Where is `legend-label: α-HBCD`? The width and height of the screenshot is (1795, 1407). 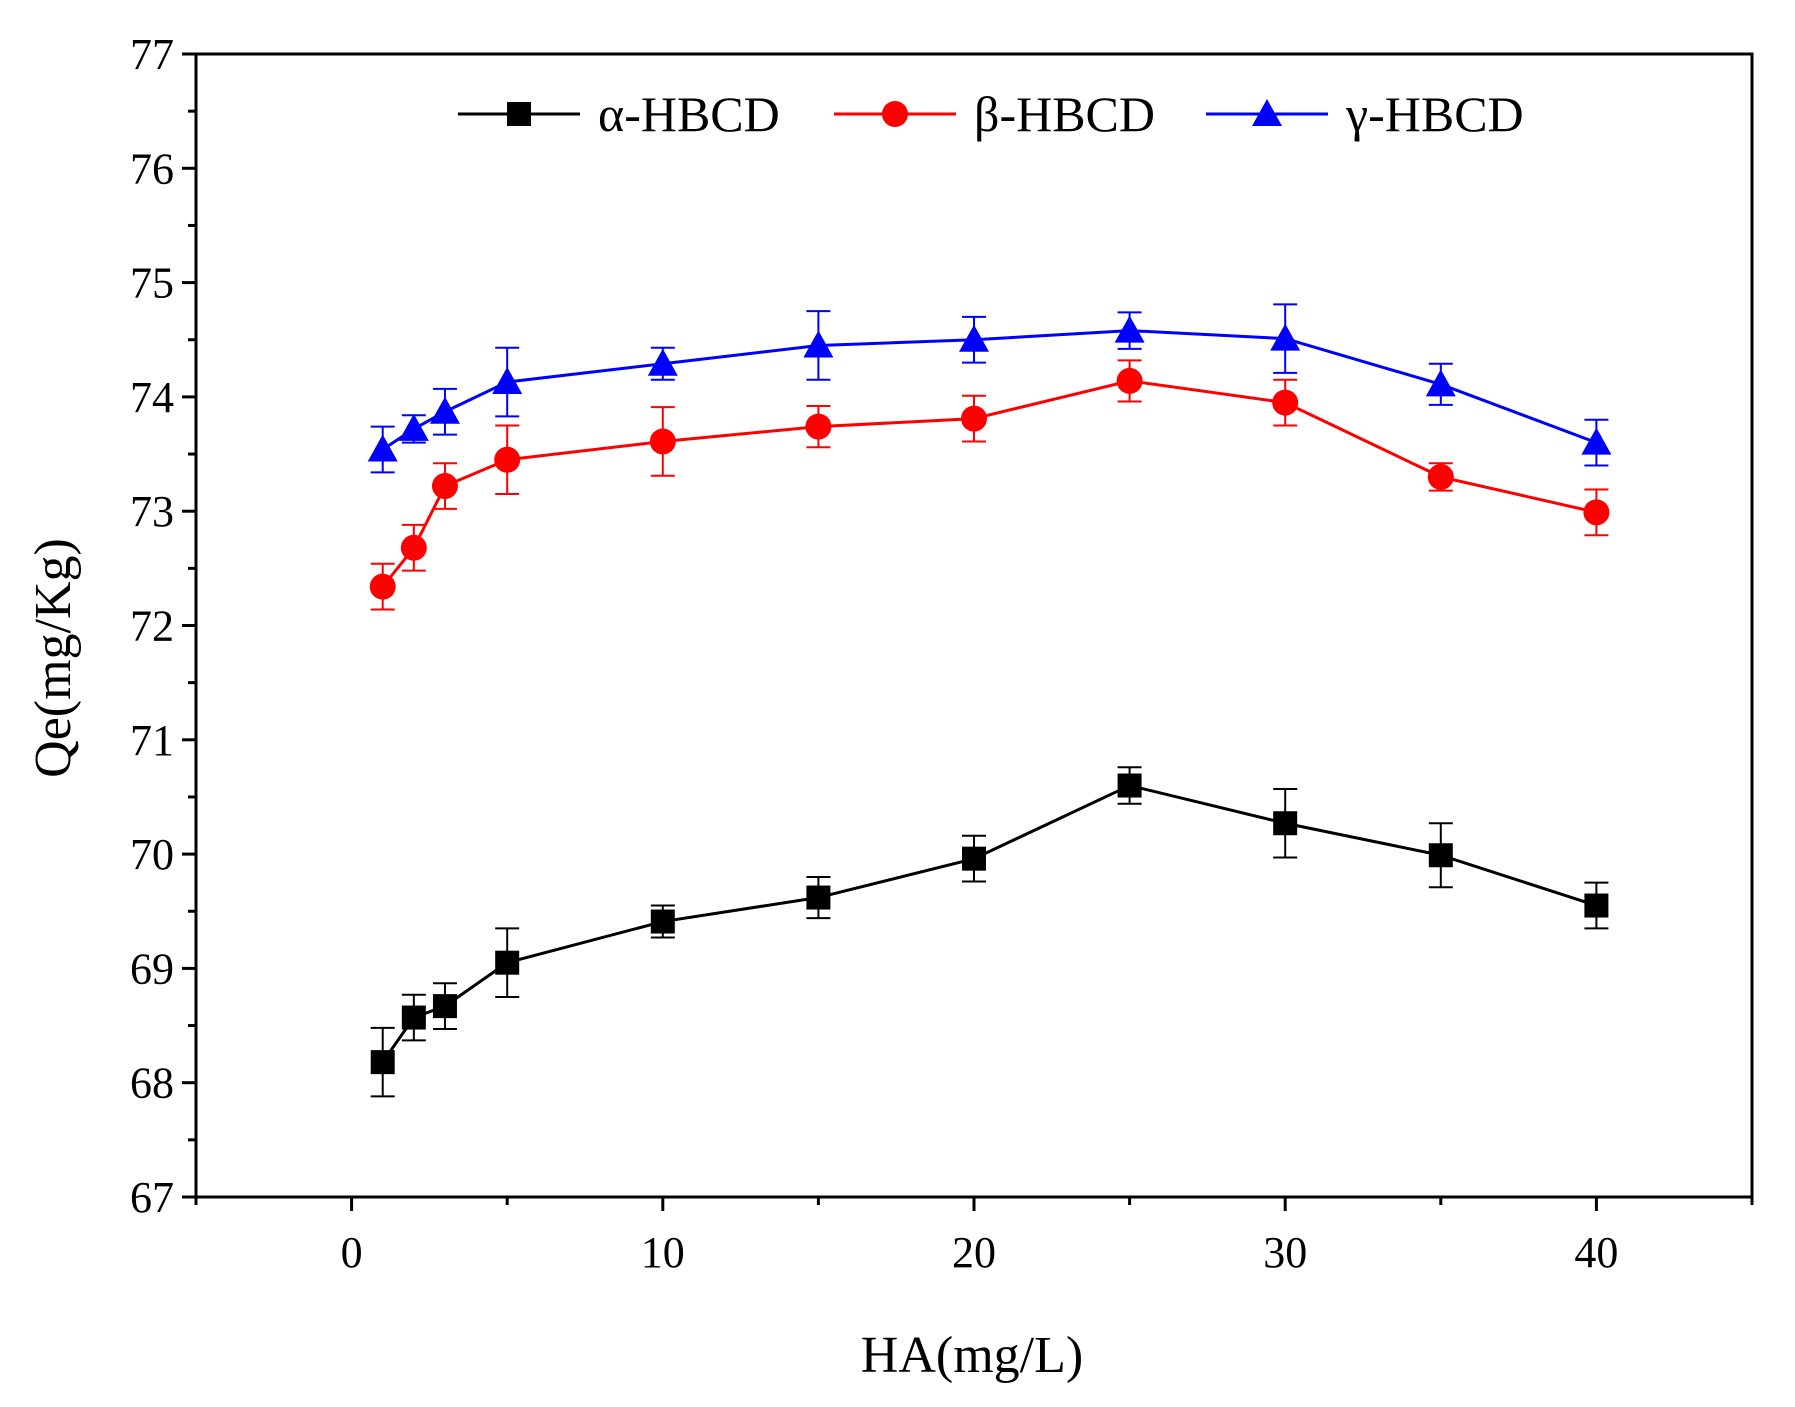 legend-label: α-HBCD is located at coordinates (689, 114).